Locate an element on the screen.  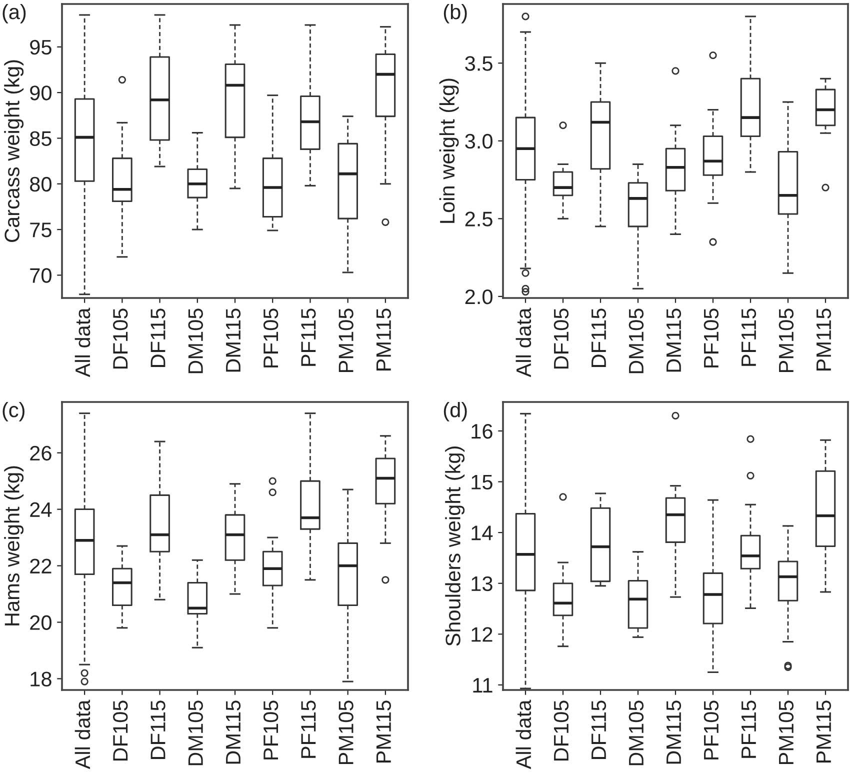
y-tick-label: 20 is located at coordinates (41, 622).